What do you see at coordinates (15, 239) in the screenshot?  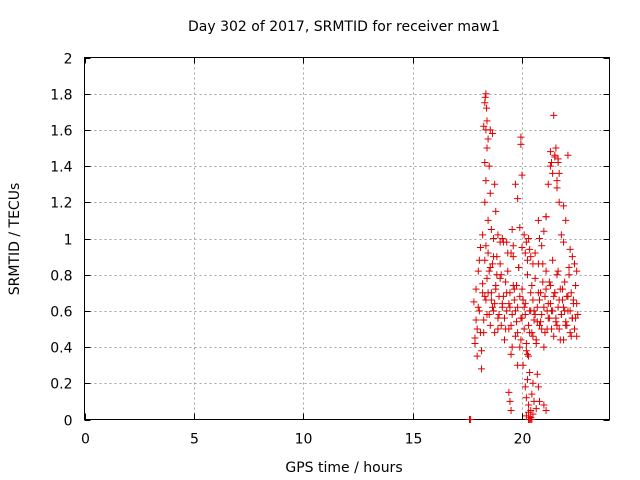 I see `y-axis-label: SRMTID / TECUs` at bounding box center [15, 239].